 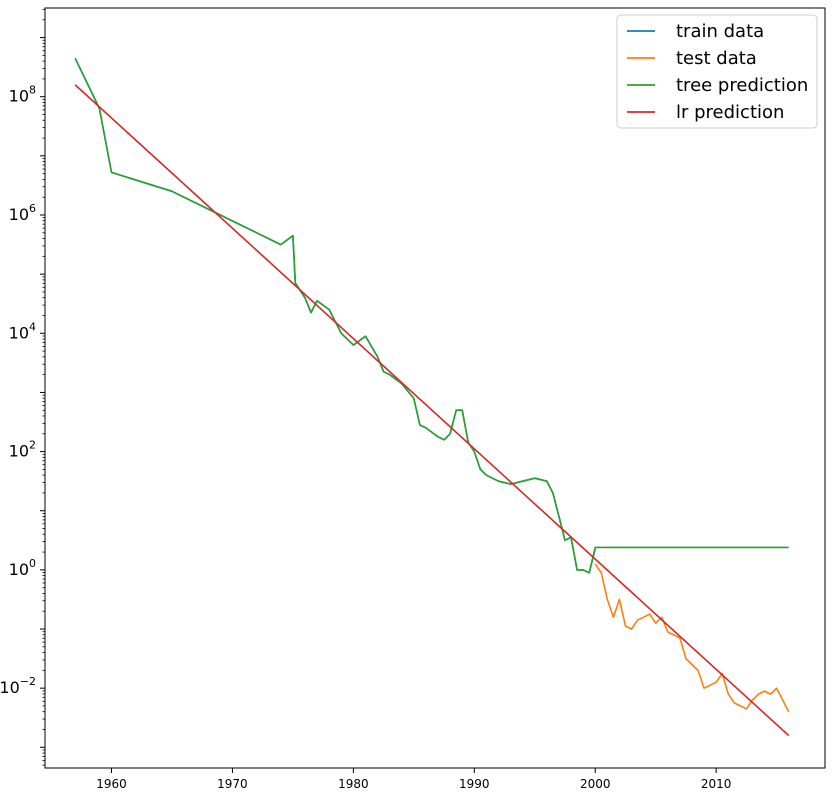 What do you see at coordinates (742, 85) in the screenshot?
I see `legend-label: tree prediction` at bounding box center [742, 85].